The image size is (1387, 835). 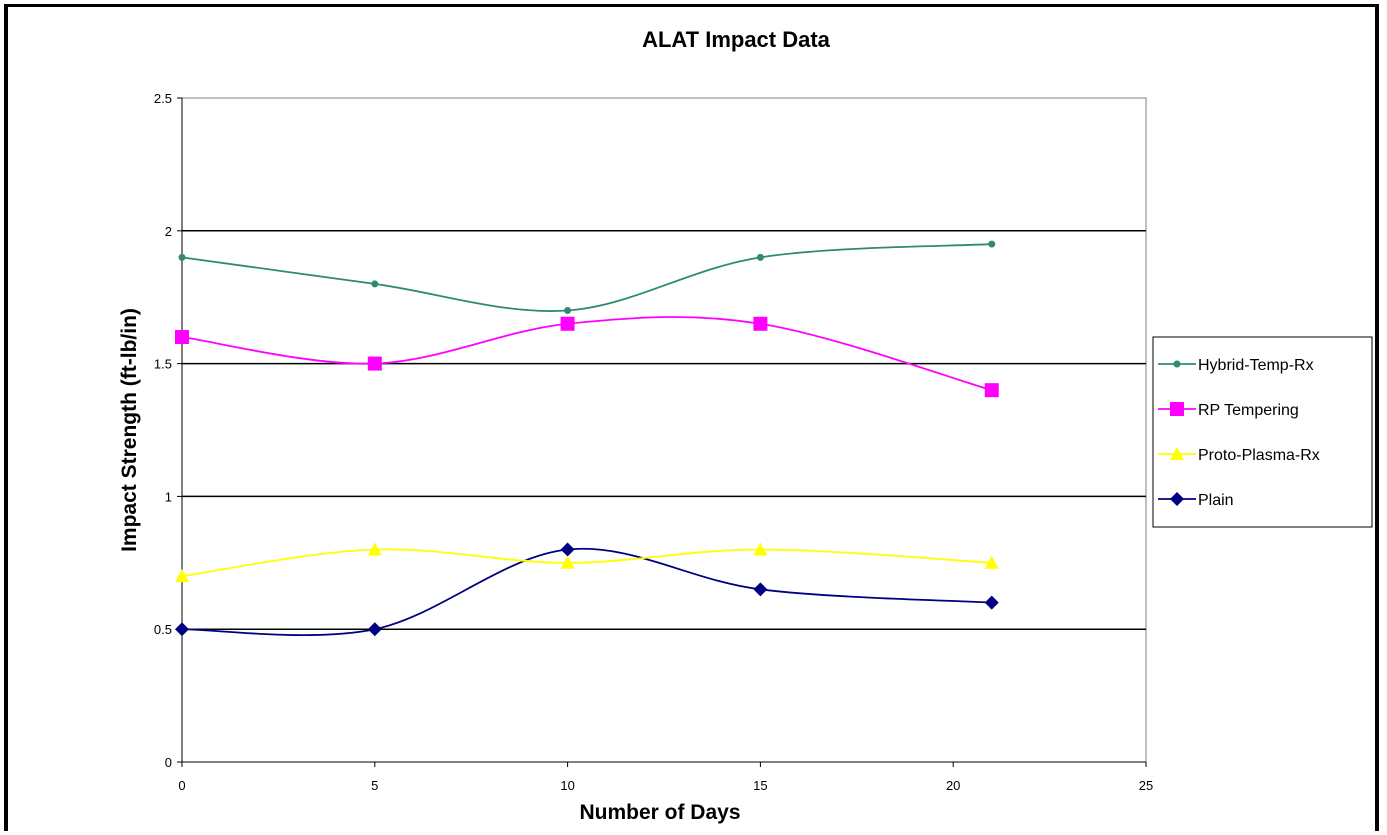 I want to click on y-tick-label: 0.5, so click(x=163, y=629).